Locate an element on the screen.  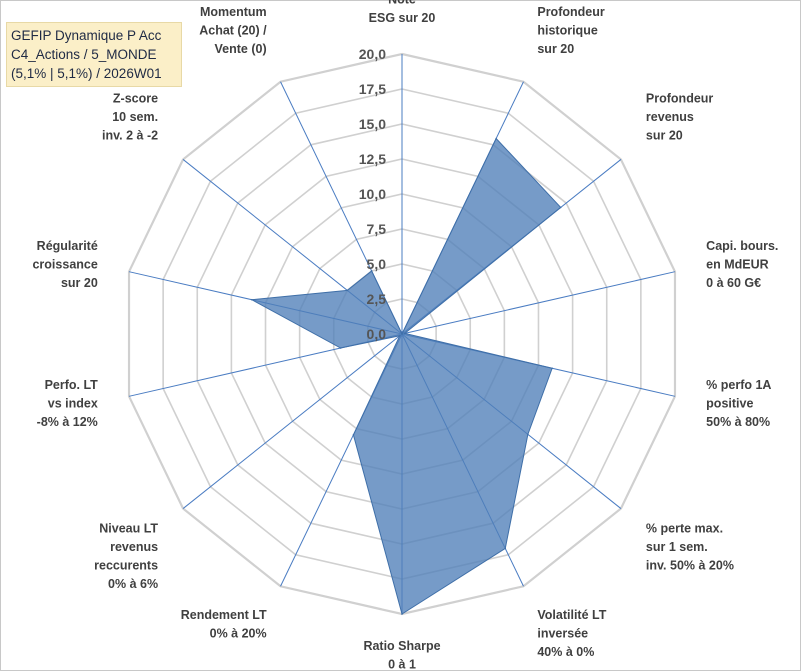
axis-label-line: 50% à 80% is located at coordinates (738, 422).